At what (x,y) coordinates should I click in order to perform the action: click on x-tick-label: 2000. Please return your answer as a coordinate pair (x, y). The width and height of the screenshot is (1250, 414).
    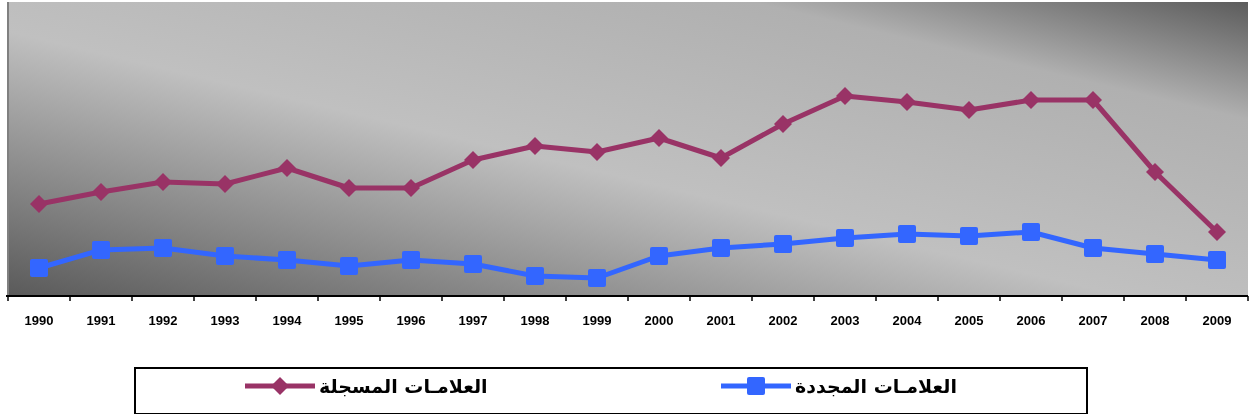
    Looking at the image, I should click on (659, 320).